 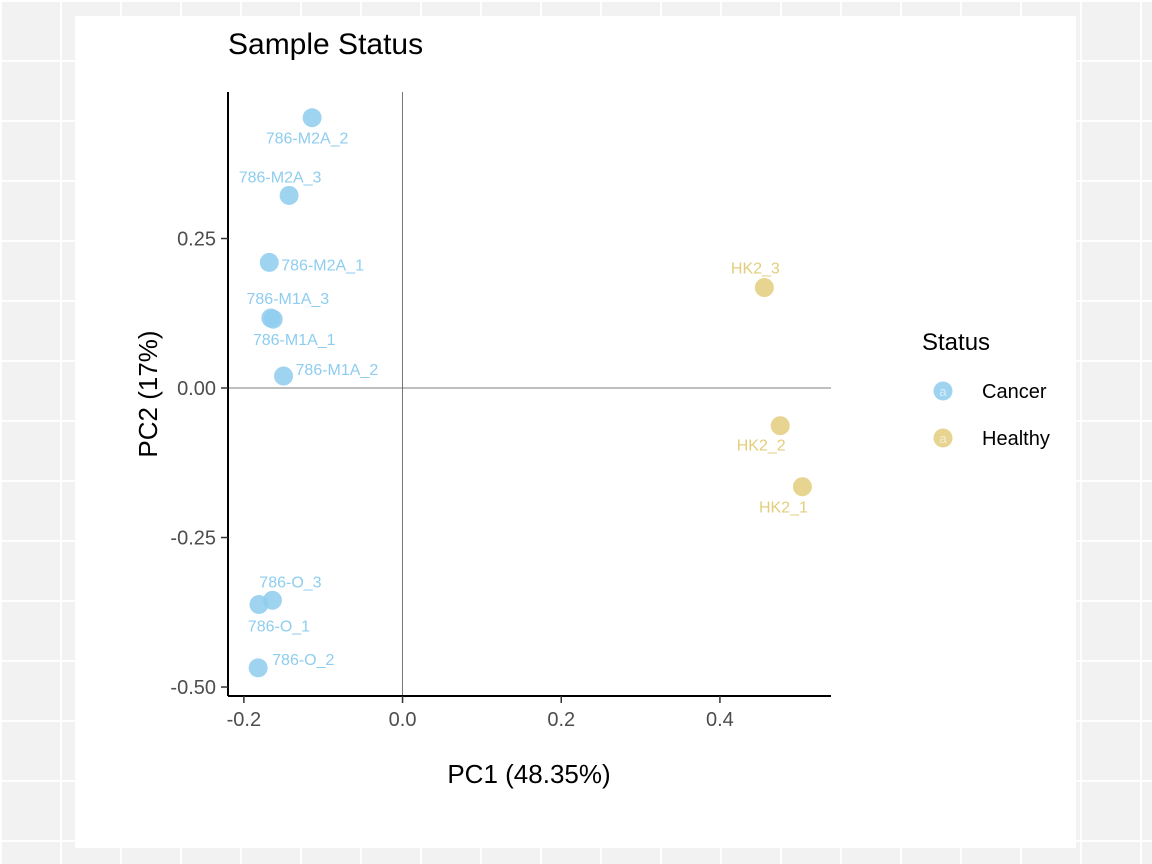 I want to click on legend: Status a Cancer a Healthy, so click(x=986, y=389).